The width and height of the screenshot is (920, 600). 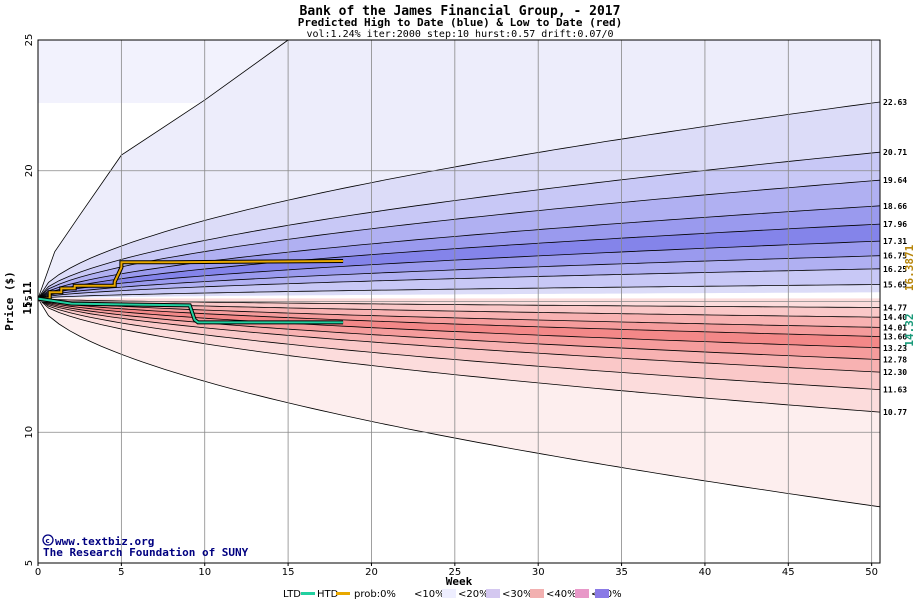 I want to click on copyright-c-glyph: c, so click(x=48, y=541).